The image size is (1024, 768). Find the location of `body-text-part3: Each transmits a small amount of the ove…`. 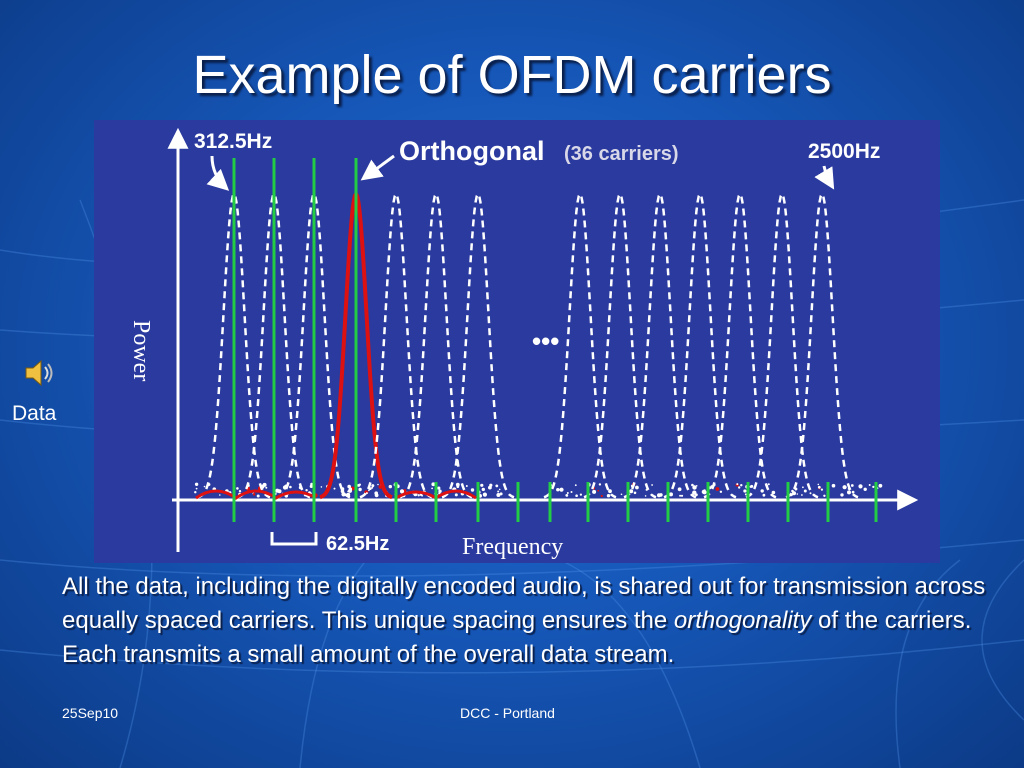

body-text-part3: Each transmits a small amount of the ove… is located at coordinates (368, 654).